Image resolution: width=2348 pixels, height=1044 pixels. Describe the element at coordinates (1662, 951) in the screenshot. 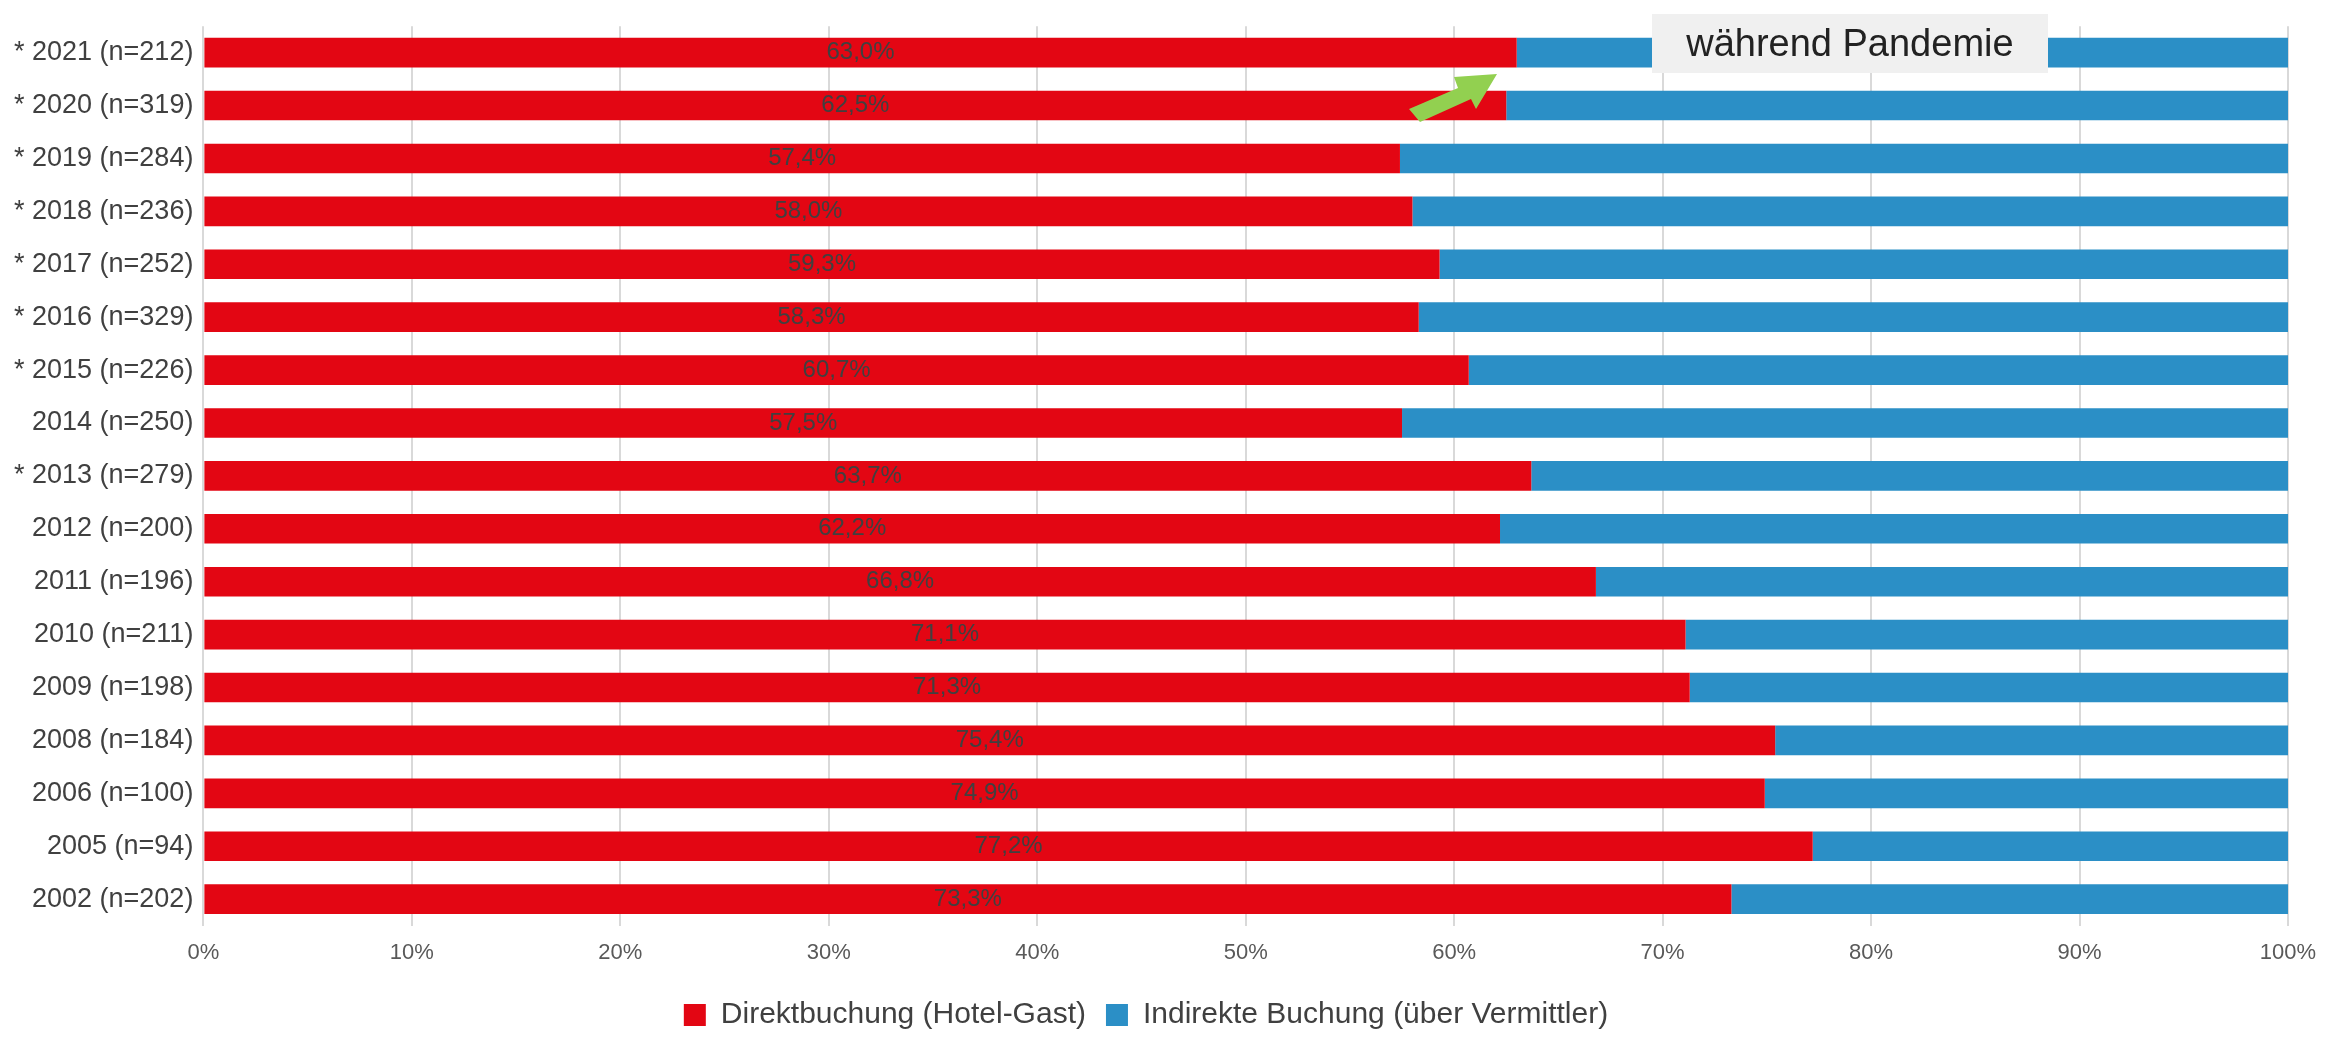

I see `x-tick-label: 70%` at that location.